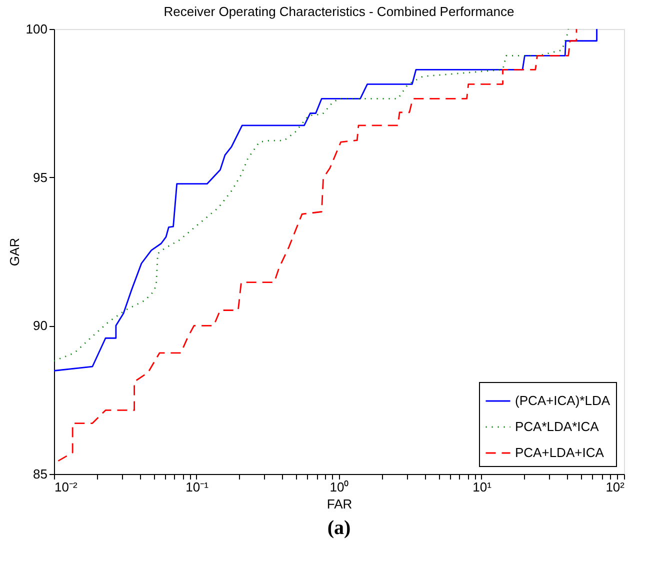  Describe the element at coordinates (40, 177) in the screenshot. I see `y-tick-label: 95` at that location.